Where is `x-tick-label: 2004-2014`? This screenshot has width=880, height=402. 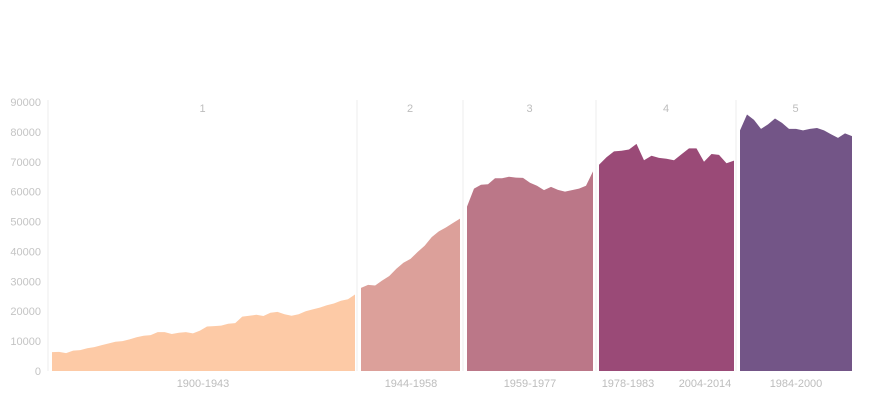
x-tick-label: 2004-2014 is located at coordinates (705, 384).